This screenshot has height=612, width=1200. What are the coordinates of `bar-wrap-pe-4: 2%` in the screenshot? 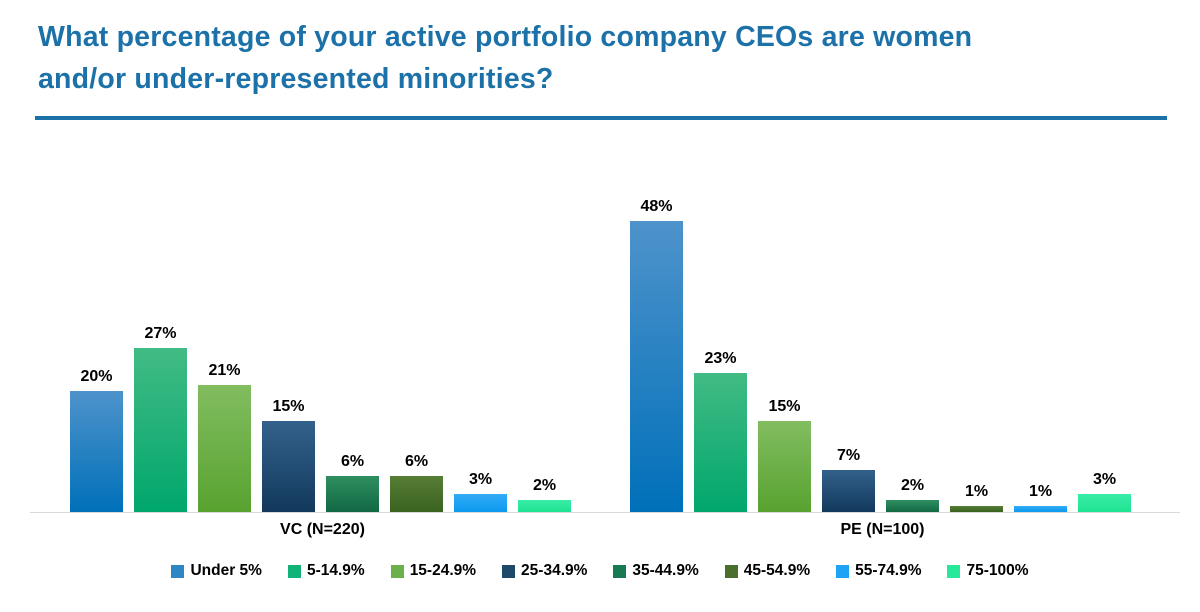 It's located at (912, 494).